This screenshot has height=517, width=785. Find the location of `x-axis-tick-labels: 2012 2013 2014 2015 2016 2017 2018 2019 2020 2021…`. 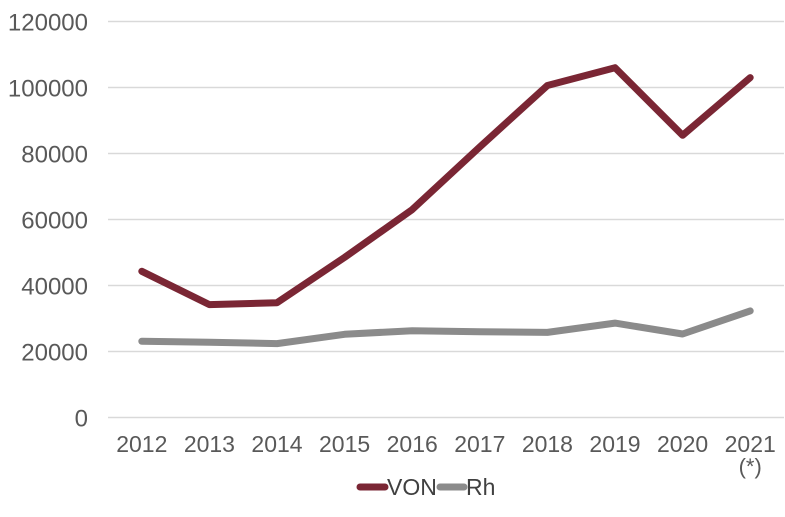

x-axis-tick-labels: 2012 2013 2014 2015 2016 2017 2018 2019 2020 2021… is located at coordinates (446, 455).